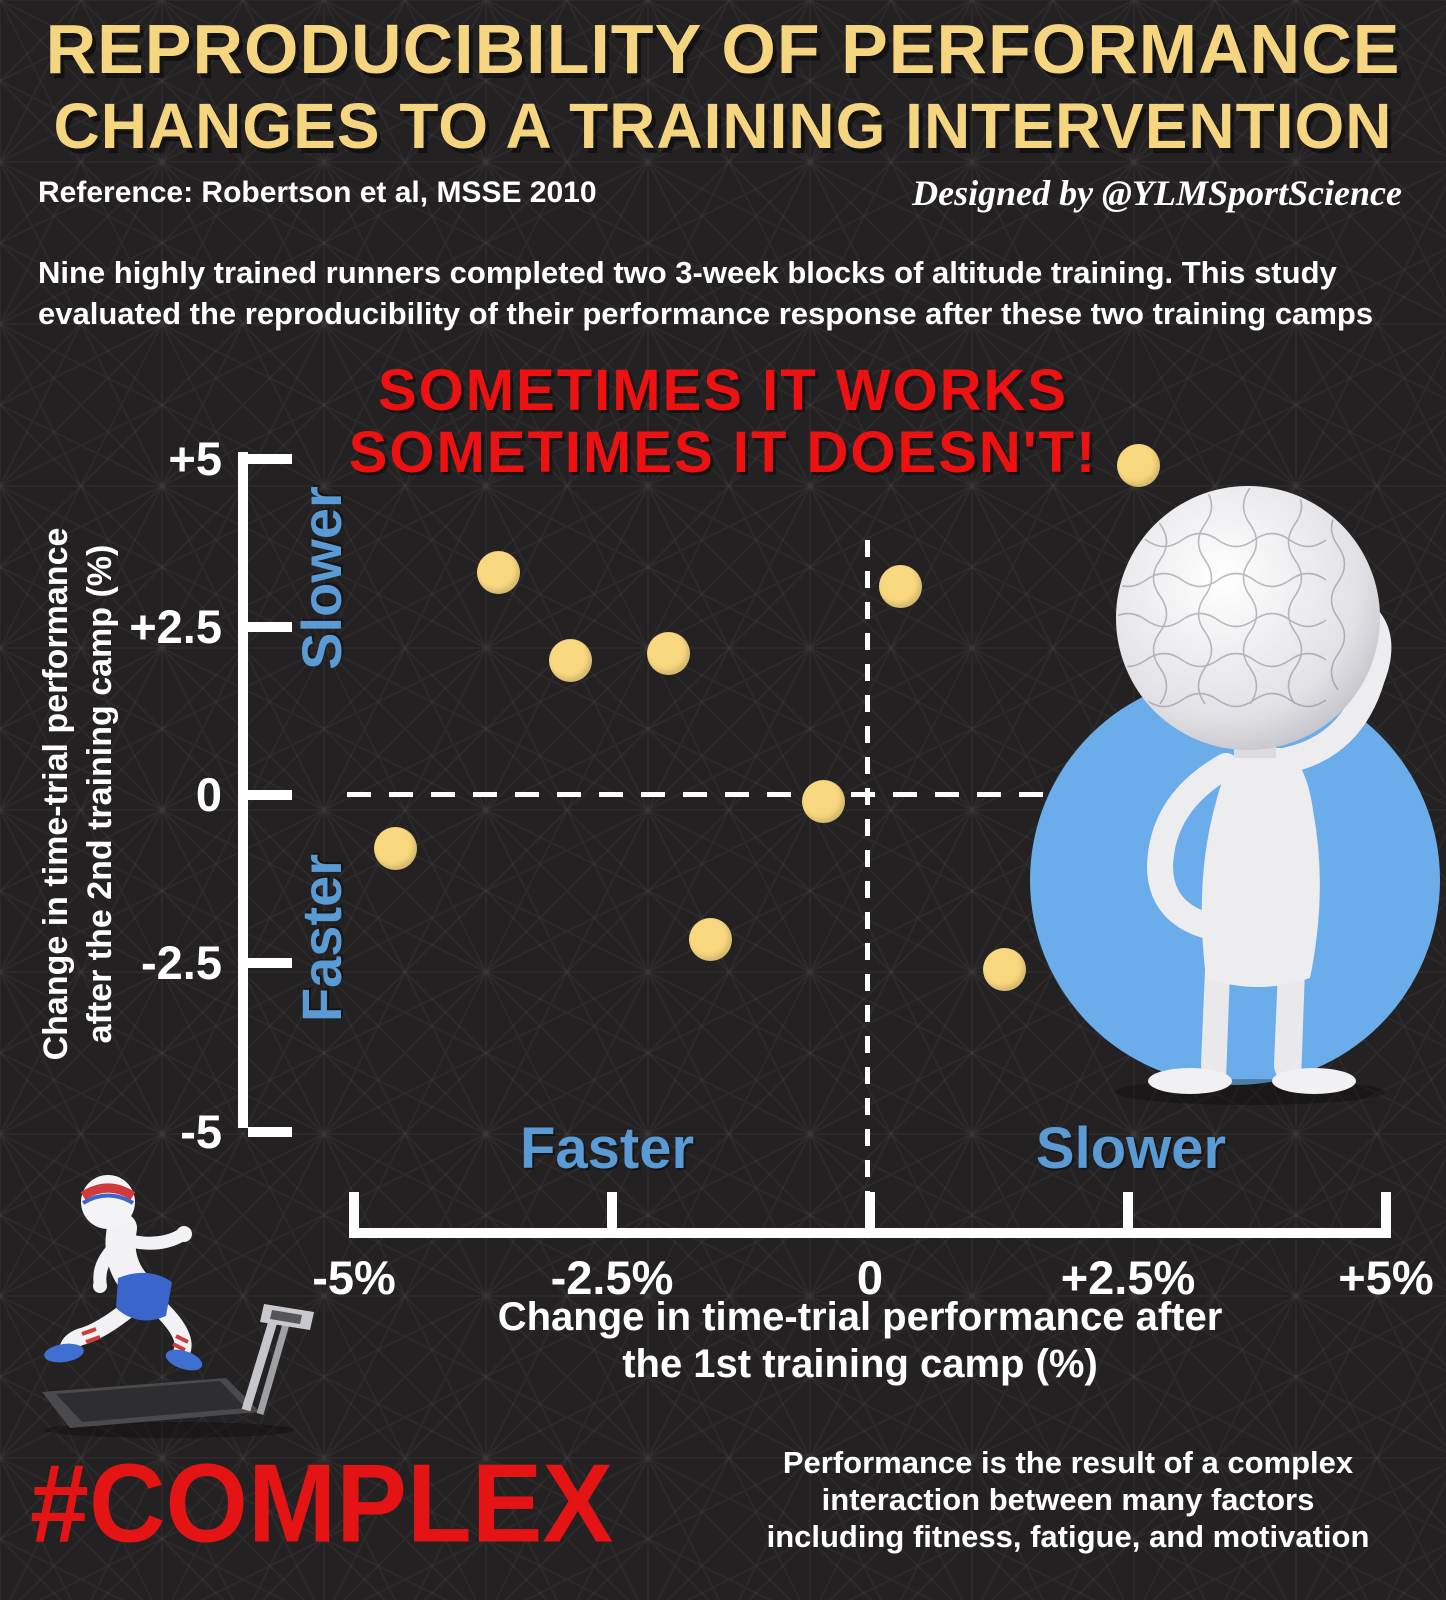  I want to click on puzzle-head-figure-illustration, so click(1235, 795).